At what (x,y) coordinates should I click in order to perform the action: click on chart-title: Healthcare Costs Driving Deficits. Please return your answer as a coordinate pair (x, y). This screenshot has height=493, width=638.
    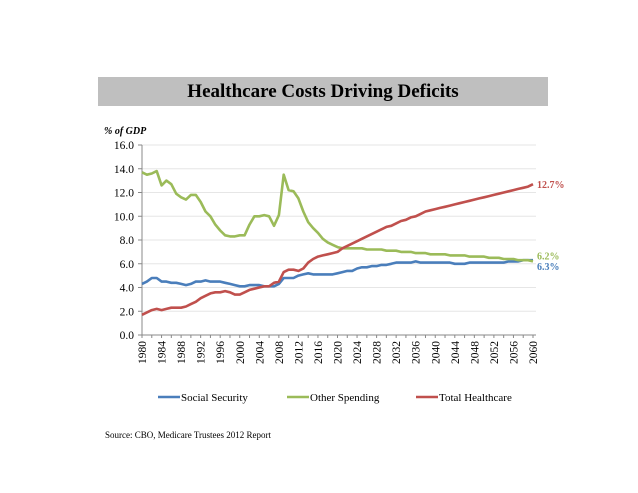
    Looking at the image, I should click on (323, 91).